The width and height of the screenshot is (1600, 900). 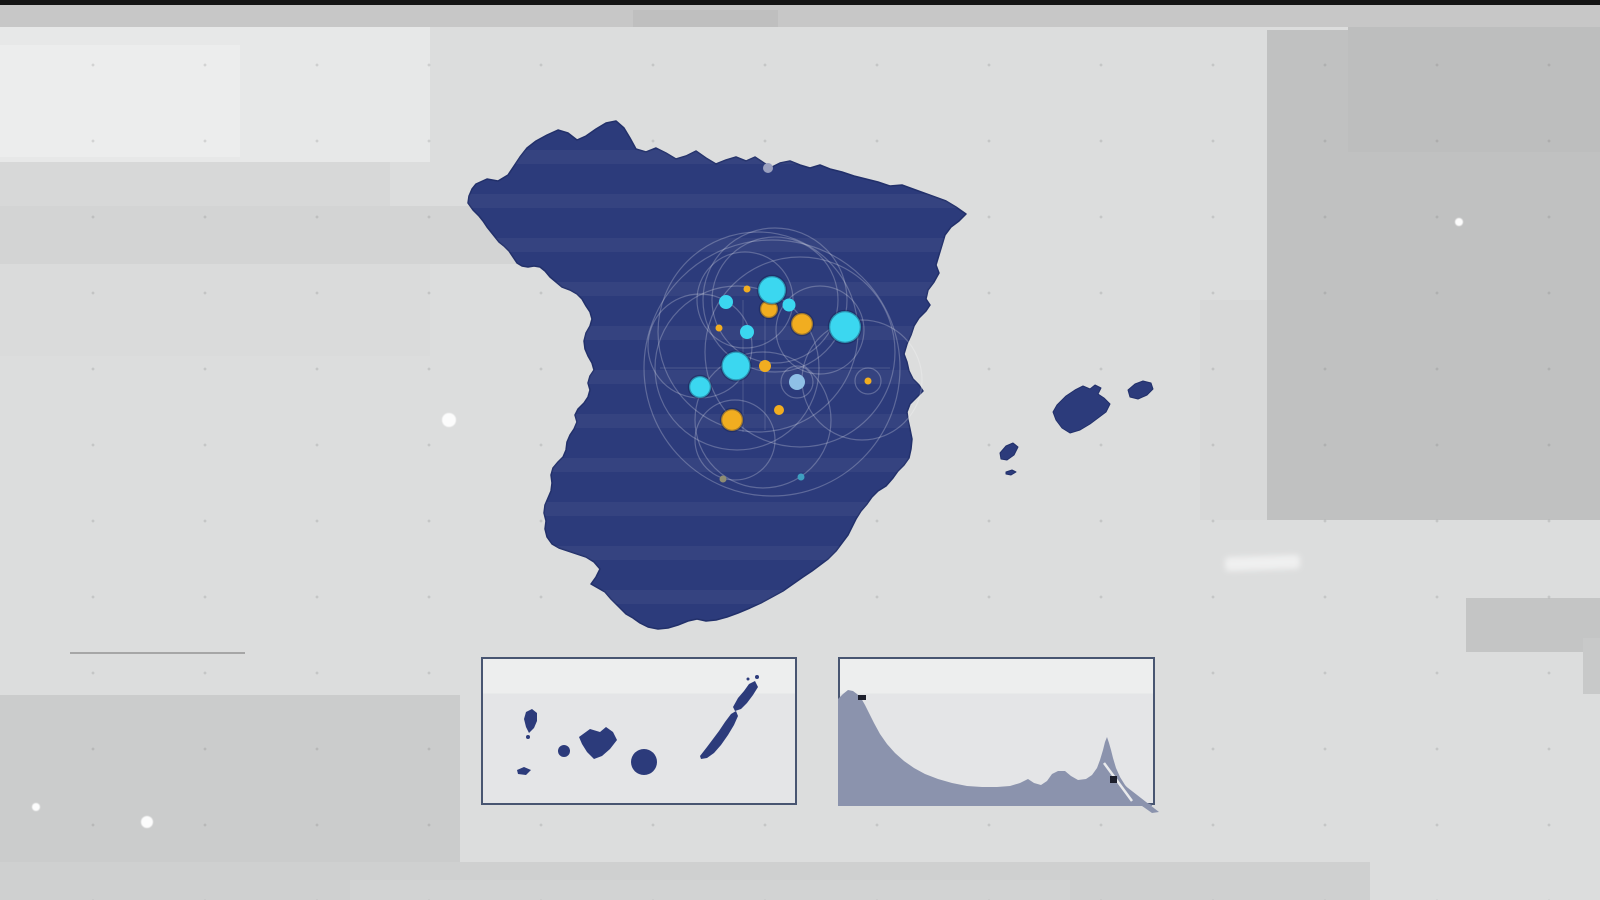 I want to click on thin-line, so click(x=157, y=653).